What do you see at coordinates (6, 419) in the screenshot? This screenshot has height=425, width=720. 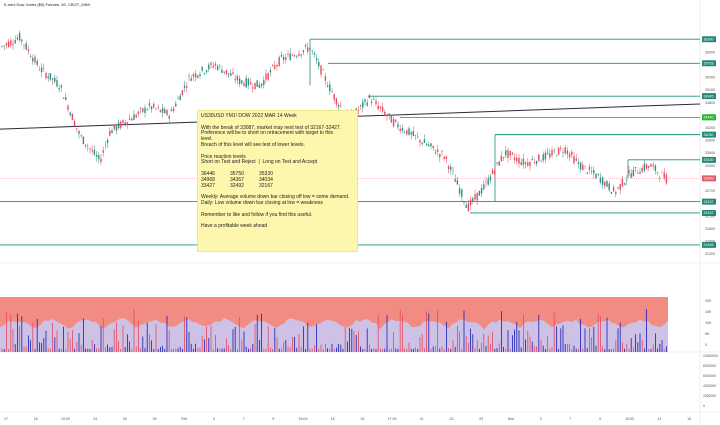 I see `time-axis-tick: 17` at bounding box center [6, 419].